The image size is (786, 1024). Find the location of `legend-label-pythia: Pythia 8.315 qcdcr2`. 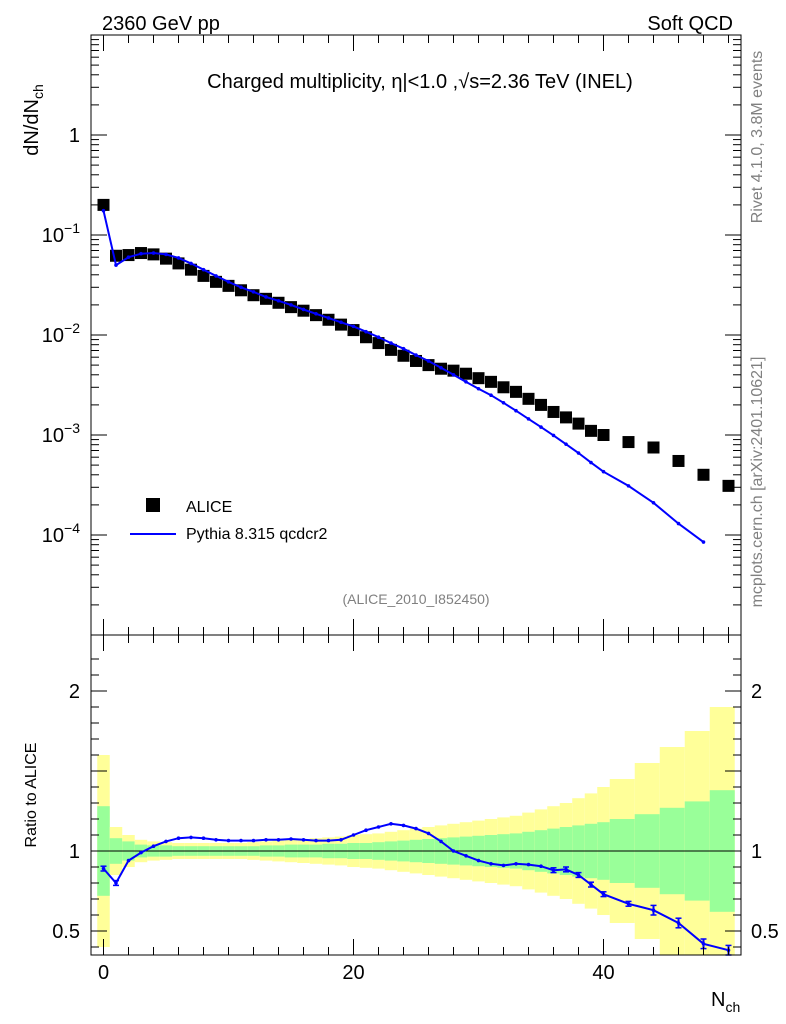

legend-label-pythia: Pythia 8.315 qcdcr2 is located at coordinates (257, 534).